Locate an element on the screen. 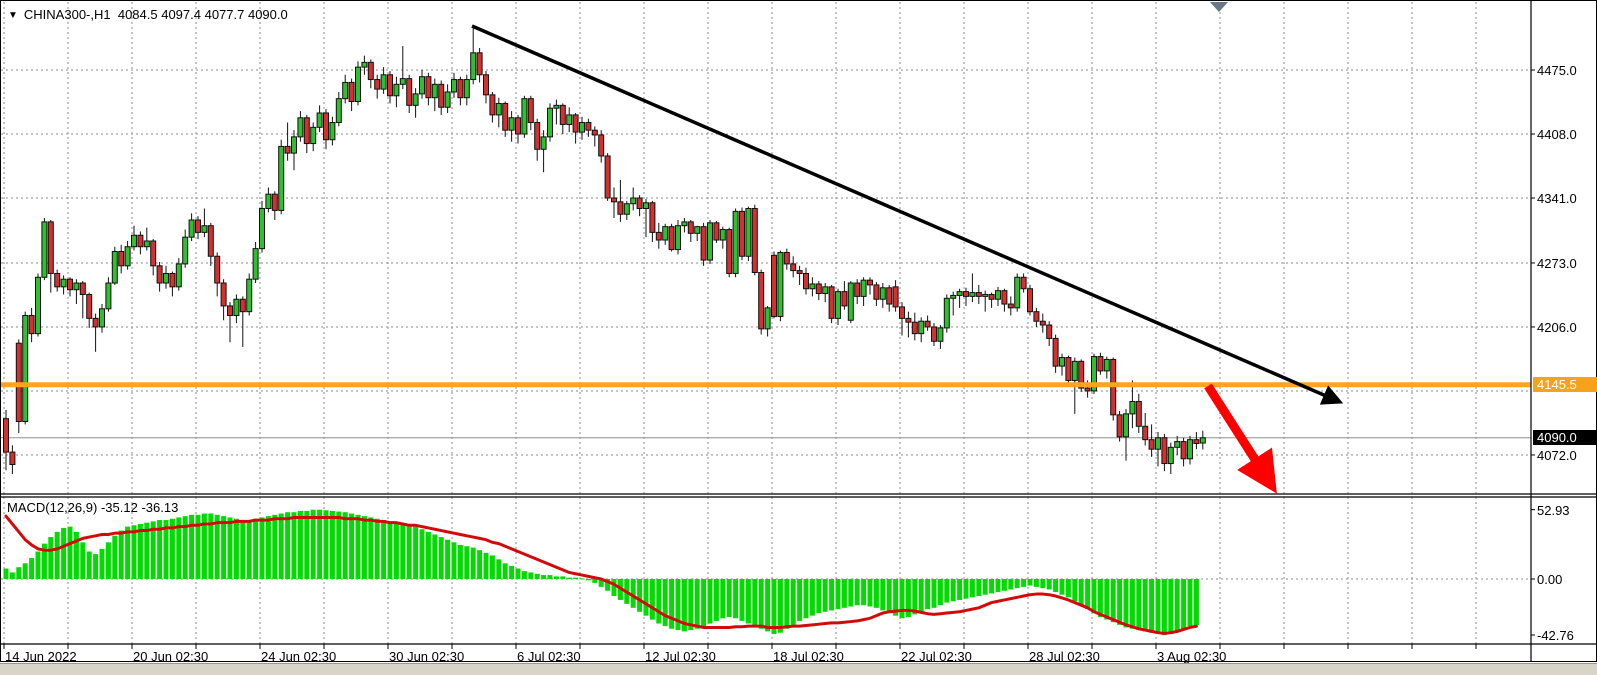 This screenshot has height=675, width=1597. time-axis-label: 6 Jul 02:30 is located at coordinates (549, 656).